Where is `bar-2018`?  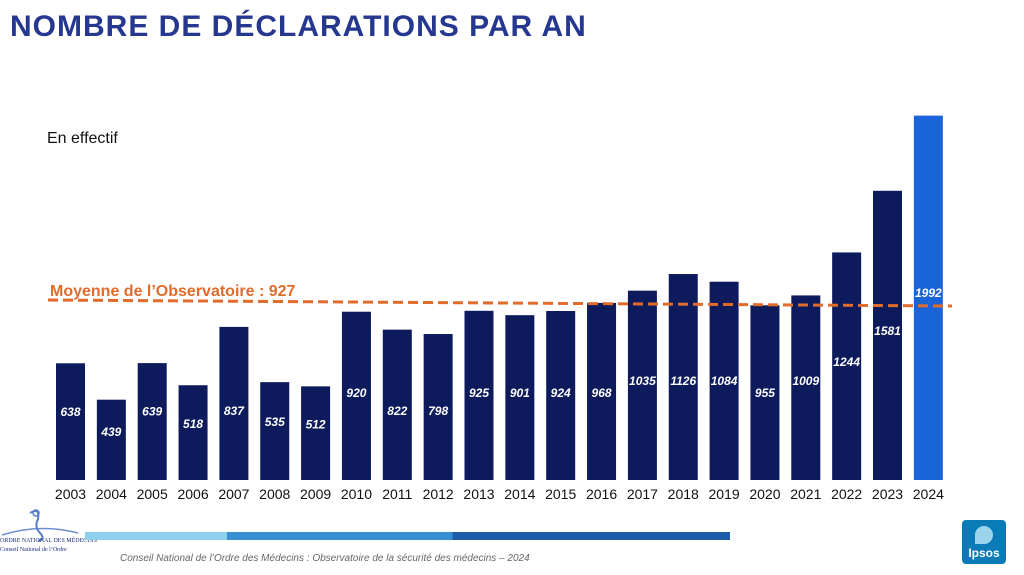 bar-2018 is located at coordinates (683, 377).